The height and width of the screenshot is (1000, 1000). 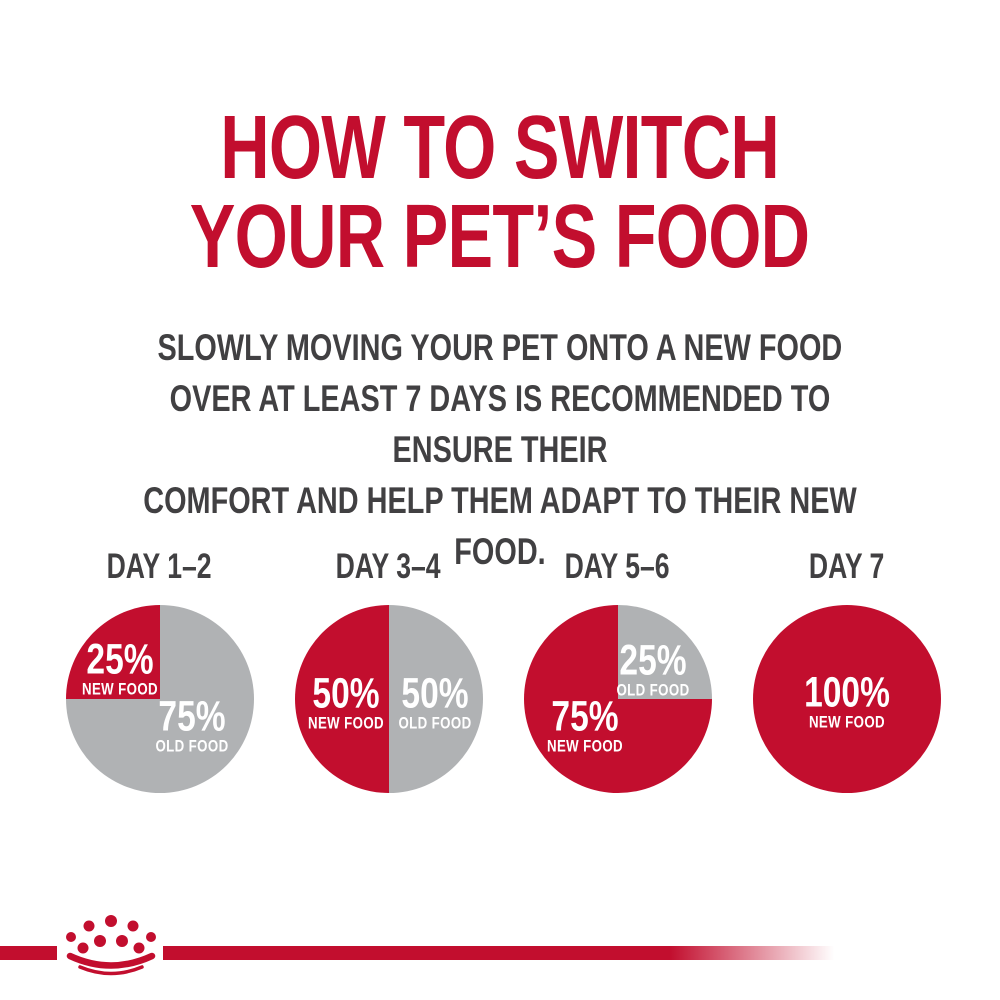 I want to click on day-5-6-column: DAY 5–6 25% OLD FOOD 75% NEW FOOD, so click(x=617, y=670).